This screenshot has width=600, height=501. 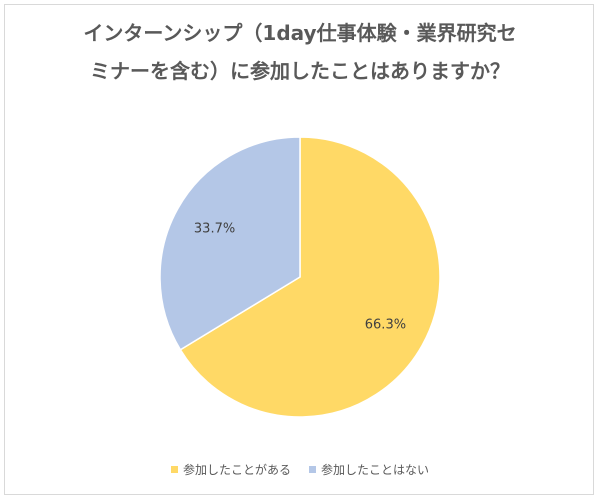 What do you see at coordinates (214, 228) in the screenshot?
I see `data-label-not-participated: 33.7%` at bounding box center [214, 228].